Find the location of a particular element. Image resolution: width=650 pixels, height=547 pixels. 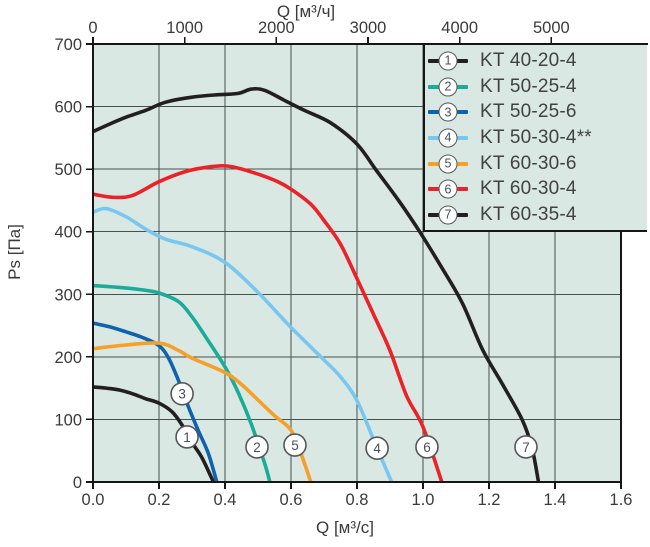

curve-marker-number: 1 is located at coordinates (187, 437).